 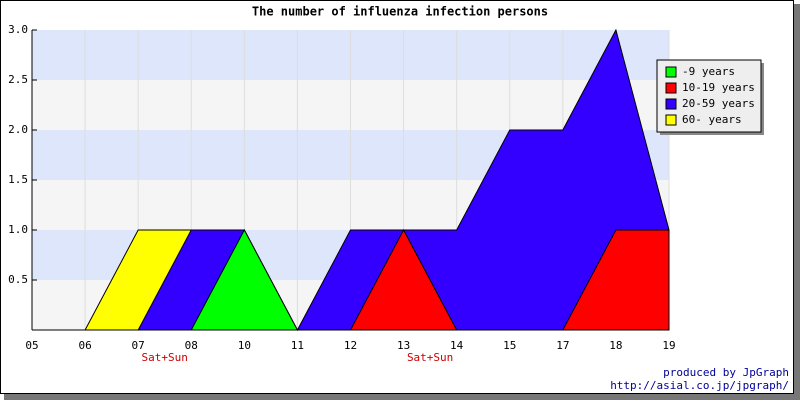 I want to click on y-tick-label: 1.0, so click(x=18, y=229).